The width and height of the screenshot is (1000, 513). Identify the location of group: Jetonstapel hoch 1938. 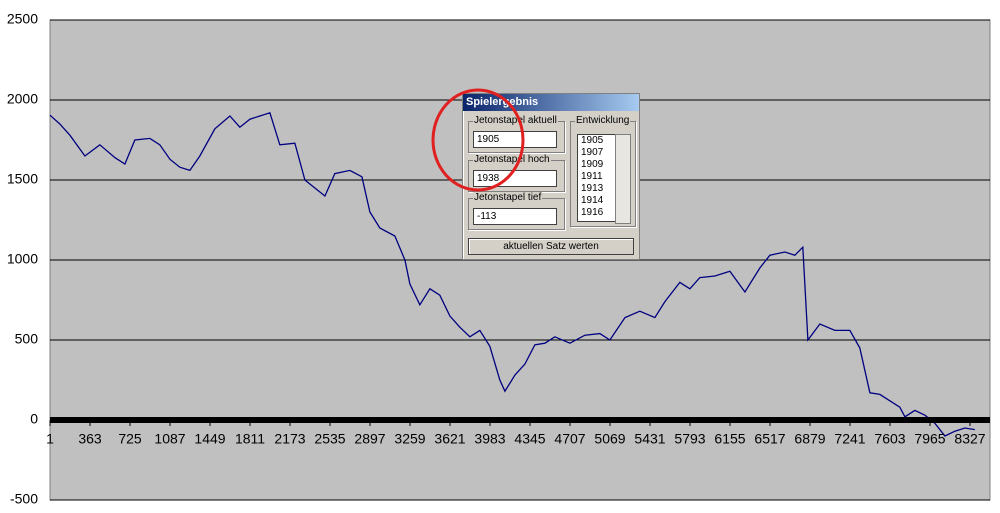
(516, 173).